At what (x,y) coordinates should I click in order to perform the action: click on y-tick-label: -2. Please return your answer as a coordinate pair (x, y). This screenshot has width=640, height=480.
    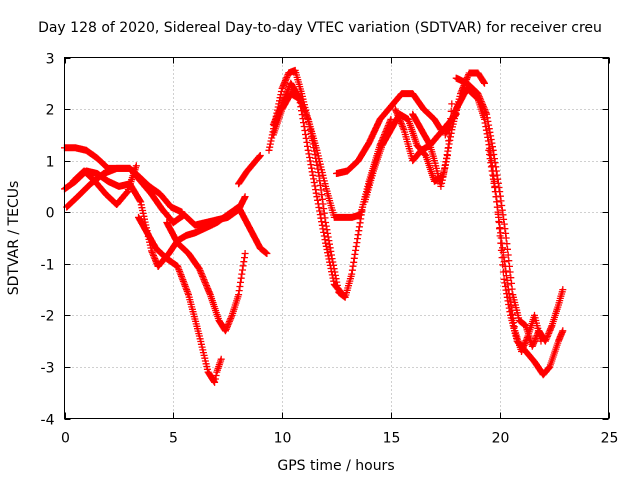
    Looking at the image, I should click on (48, 317).